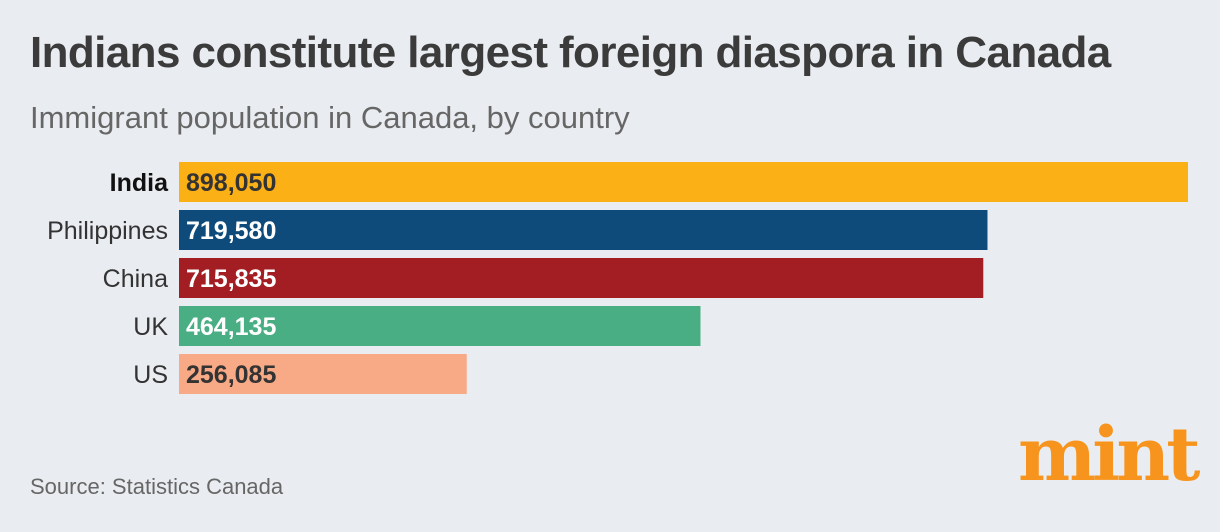  What do you see at coordinates (157, 486) in the screenshot?
I see `source-note: Source: Statistics Canada` at bounding box center [157, 486].